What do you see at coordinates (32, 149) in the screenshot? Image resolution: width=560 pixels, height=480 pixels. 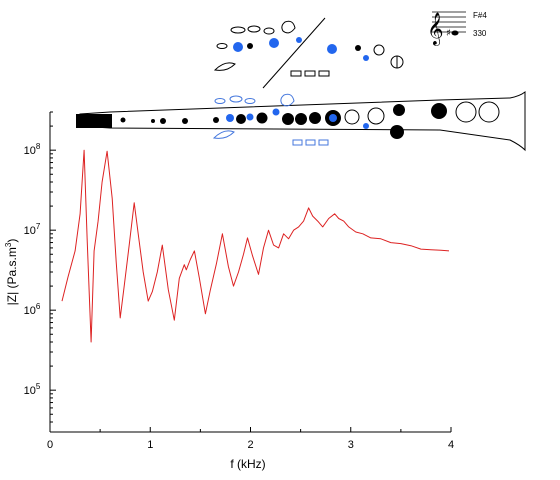 I see `y-tick-label: 10⁸` at bounding box center [32, 149].